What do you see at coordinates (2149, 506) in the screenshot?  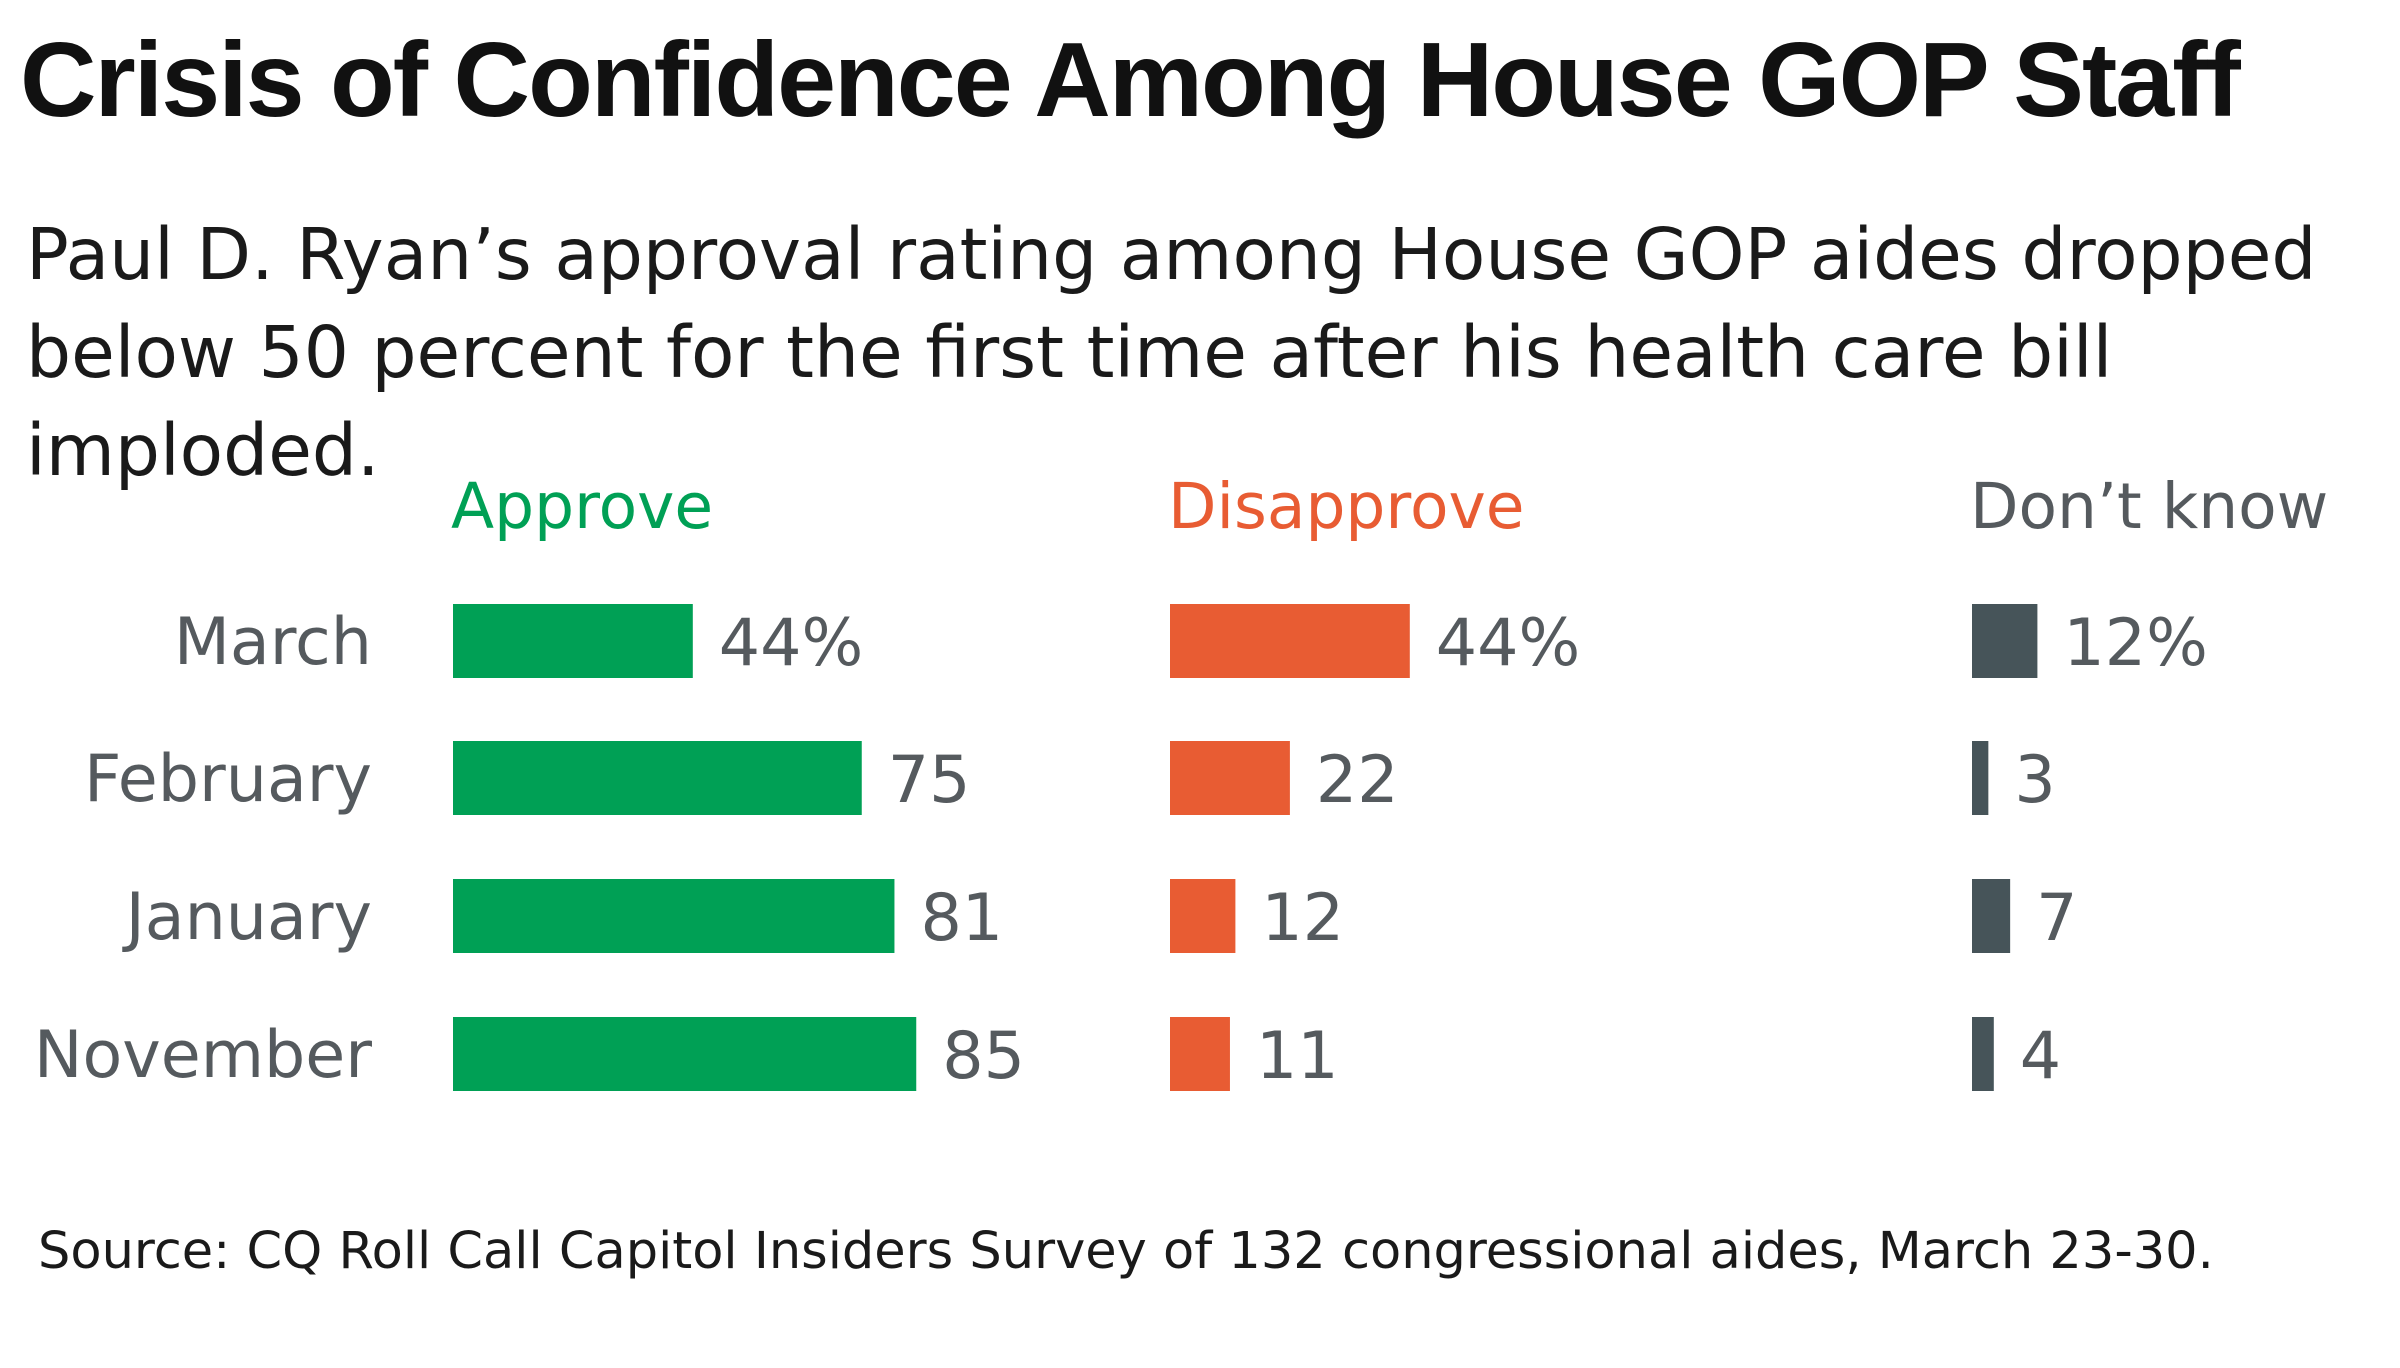 I see `series-header-don-t-know: Don’t know` at bounding box center [2149, 506].